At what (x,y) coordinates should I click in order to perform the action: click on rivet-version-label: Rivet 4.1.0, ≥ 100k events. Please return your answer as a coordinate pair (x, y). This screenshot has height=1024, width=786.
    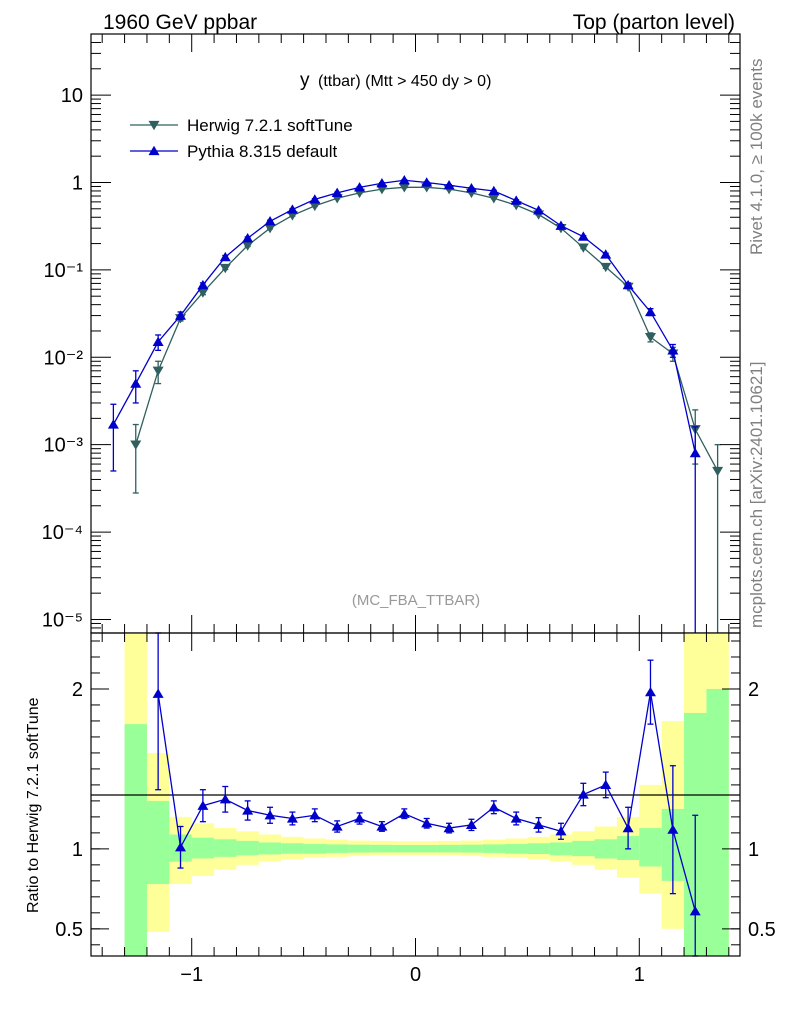
    Looking at the image, I should click on (756, 157).